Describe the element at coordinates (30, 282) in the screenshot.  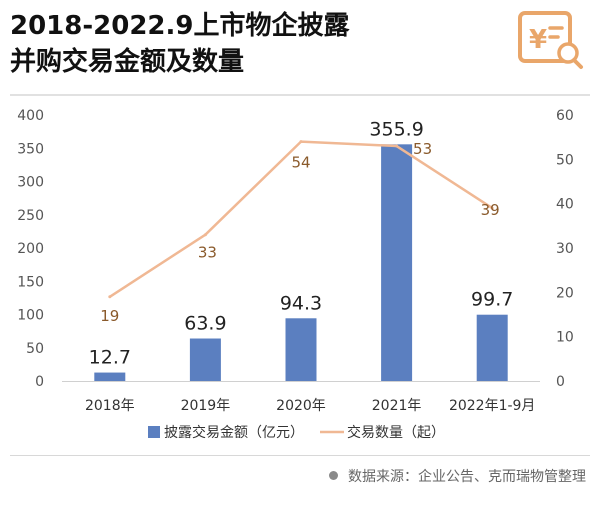
I see `y-left-tick-label: 150` at that location.